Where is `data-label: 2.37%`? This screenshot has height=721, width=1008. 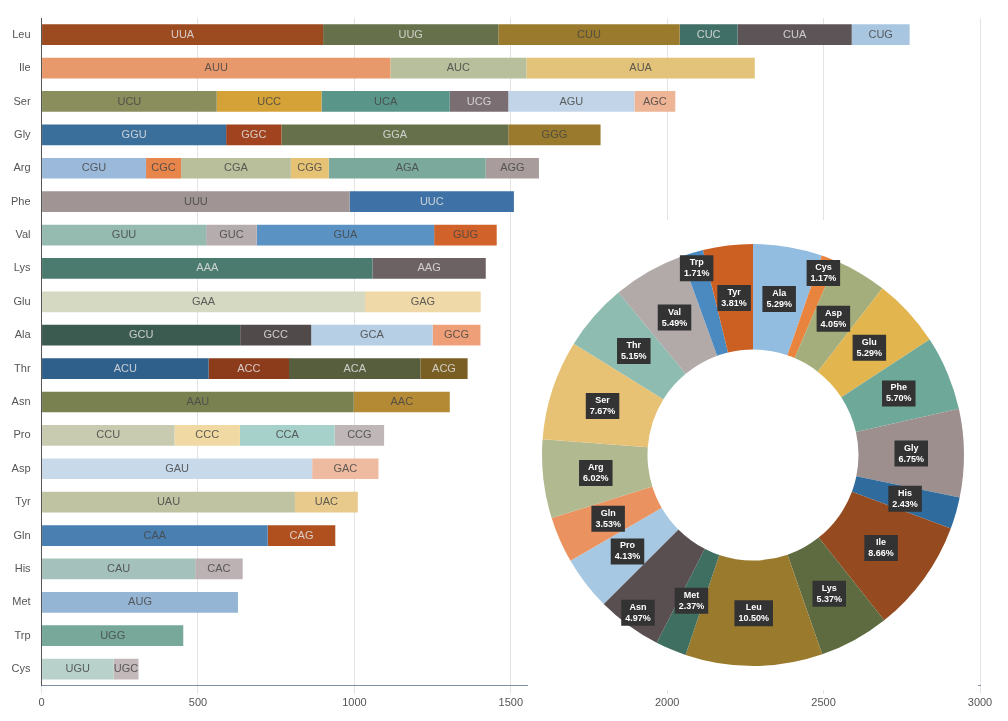 data-label: 2.37% is located at coordinates (691, 605).